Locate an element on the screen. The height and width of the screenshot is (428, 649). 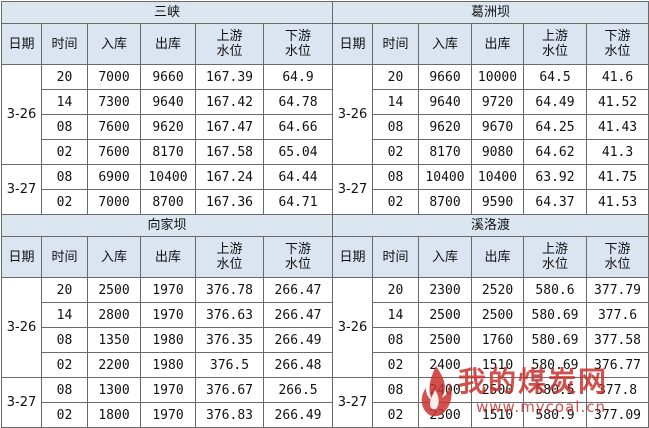
table-row: 14 7300 9640 167.42 64.78 is located at coordinates (168, 102).